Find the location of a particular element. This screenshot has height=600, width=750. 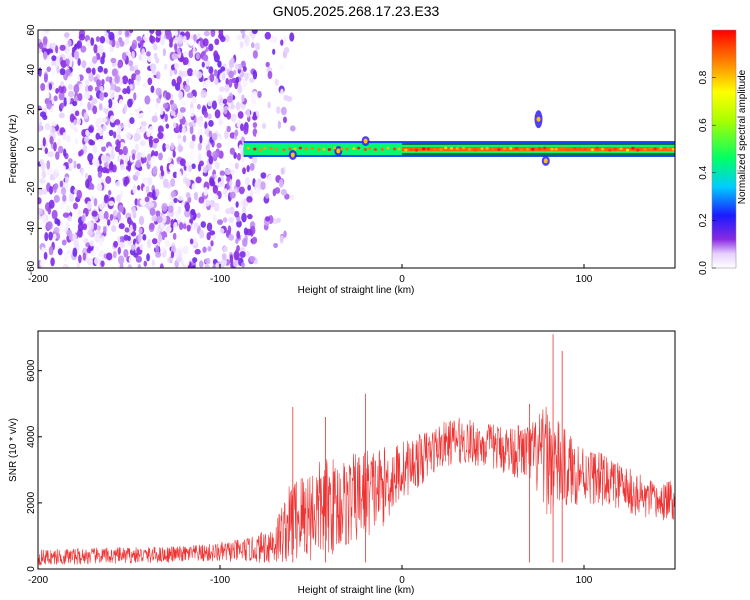

x-tick-label: 0 is located at coordinates (402, 279).